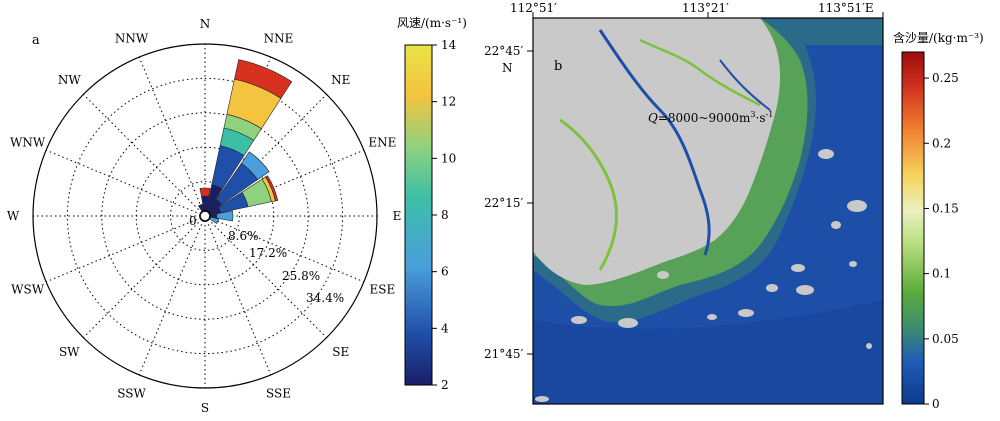  I want to click on spoke-ne, so click(265, 155).